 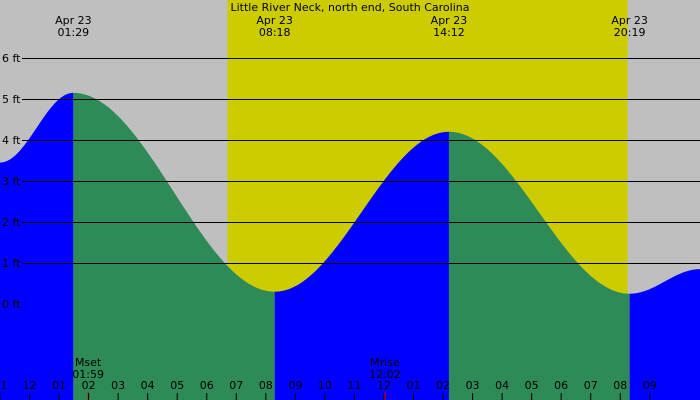 What do you see at coordinates (11, 181) in the screenshot?
I see `y-tick-label: 3 ft` at bounding box center [11, 181].